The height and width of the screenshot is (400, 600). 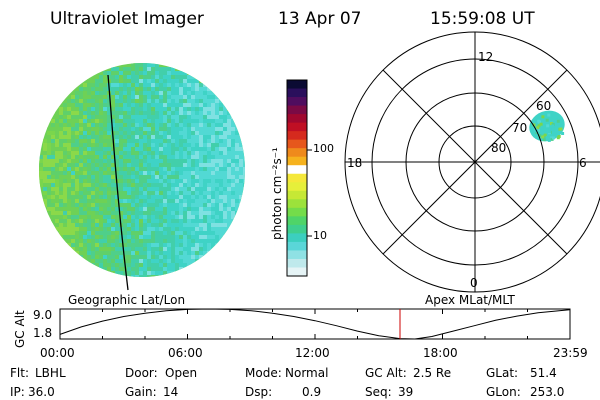 I want to click on mlt-label-18: 18, so click(x=354, y=163).